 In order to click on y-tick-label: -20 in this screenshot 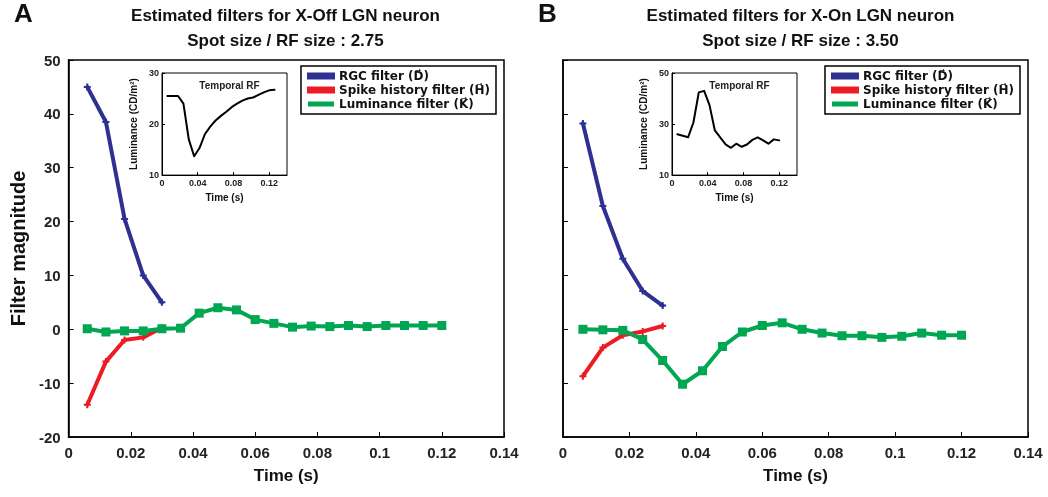, I will do `click(49, 437)`.